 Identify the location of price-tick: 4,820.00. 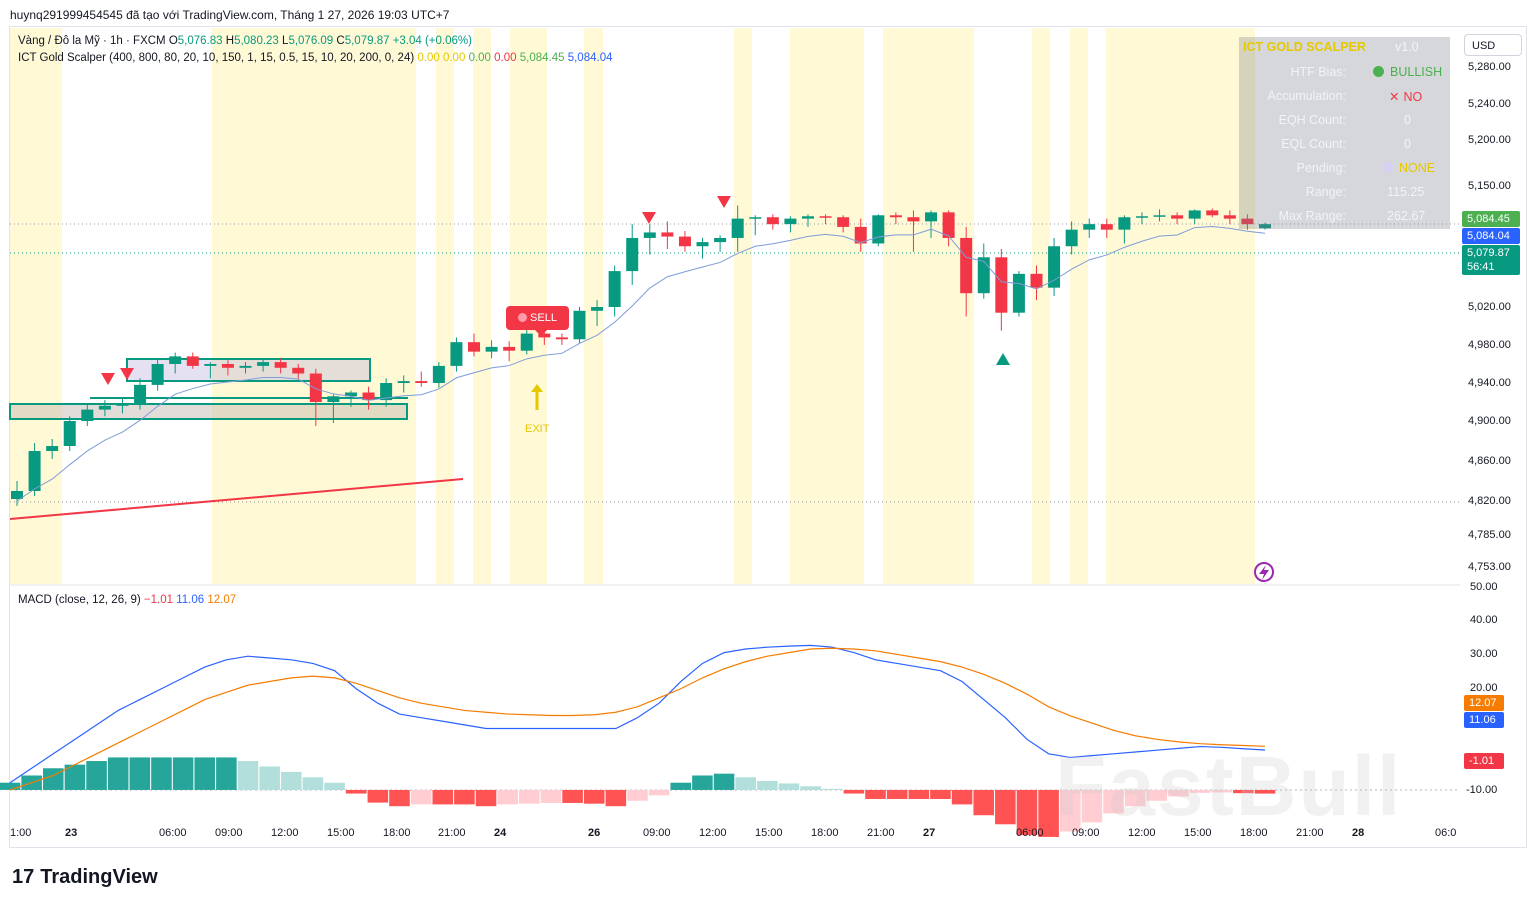
(1489, 501).